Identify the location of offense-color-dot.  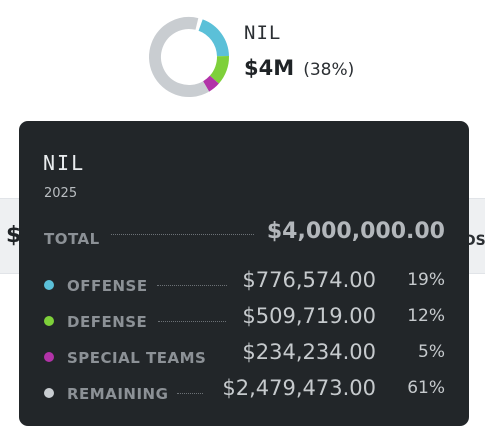
(49, 285).